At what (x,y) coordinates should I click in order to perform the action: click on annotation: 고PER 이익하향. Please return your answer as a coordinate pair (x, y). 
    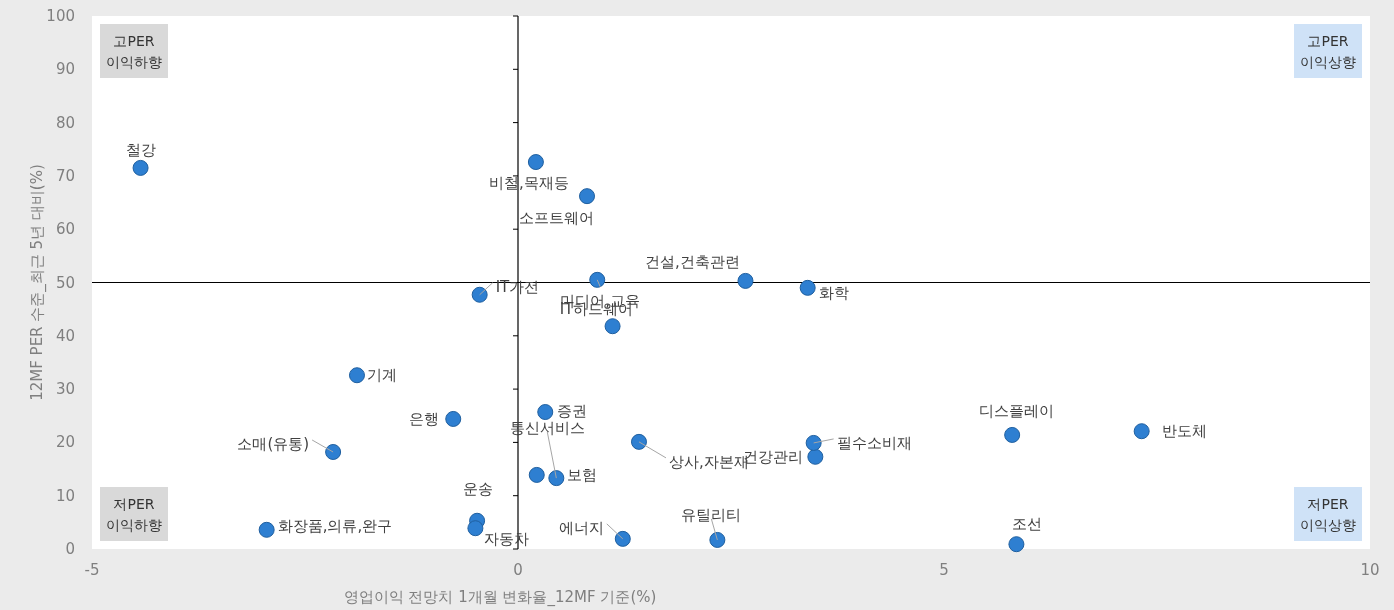
    Looking at the image, I should click on (134, 51).